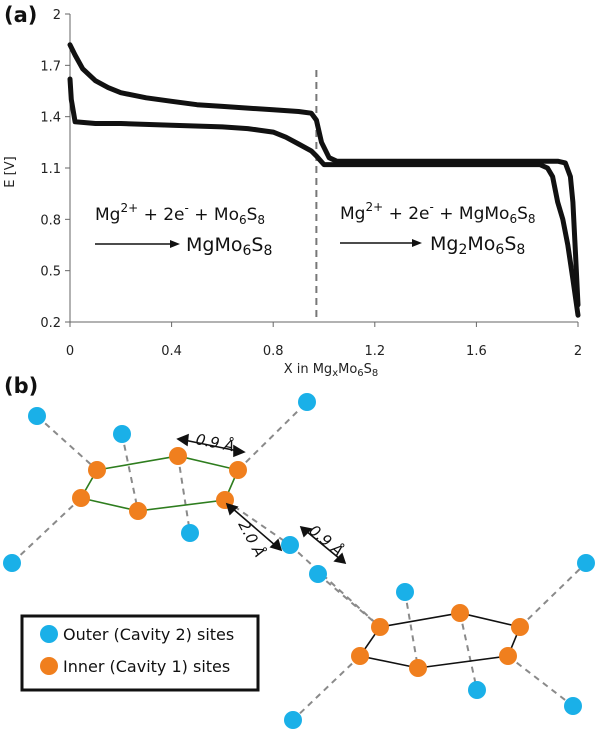  I want to click on y-tick-label: 1.4, so click(50, 118).